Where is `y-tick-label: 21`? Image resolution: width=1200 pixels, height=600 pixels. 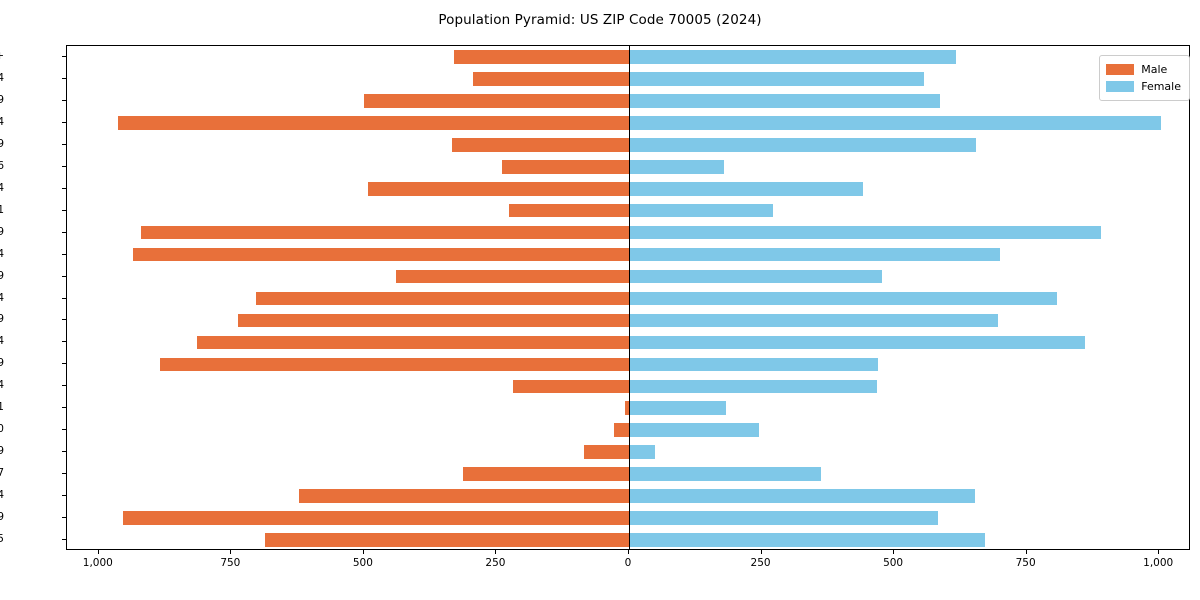
y-tick-label: 21 is located at coordinates (2, 407).